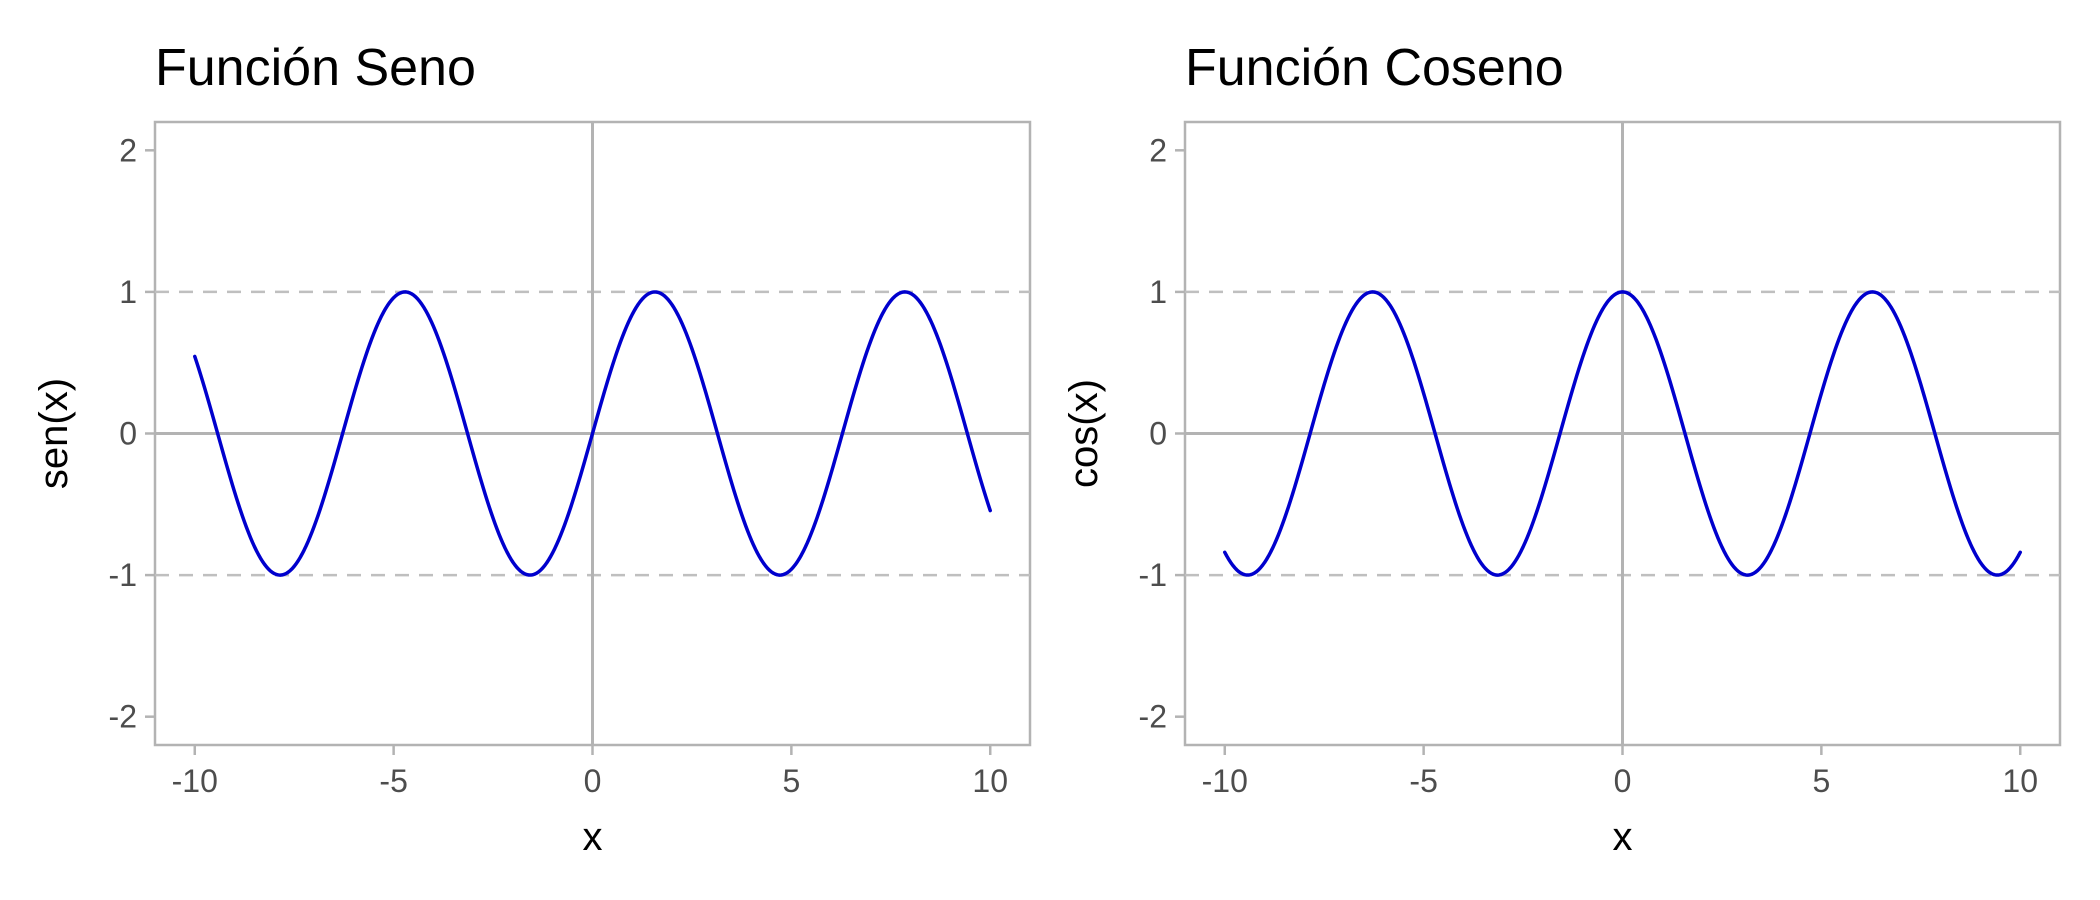  What do you see at coordinates (1622, 433) in the screenshot?
I see `series-line-cos` at bounding box center [1622, 433].